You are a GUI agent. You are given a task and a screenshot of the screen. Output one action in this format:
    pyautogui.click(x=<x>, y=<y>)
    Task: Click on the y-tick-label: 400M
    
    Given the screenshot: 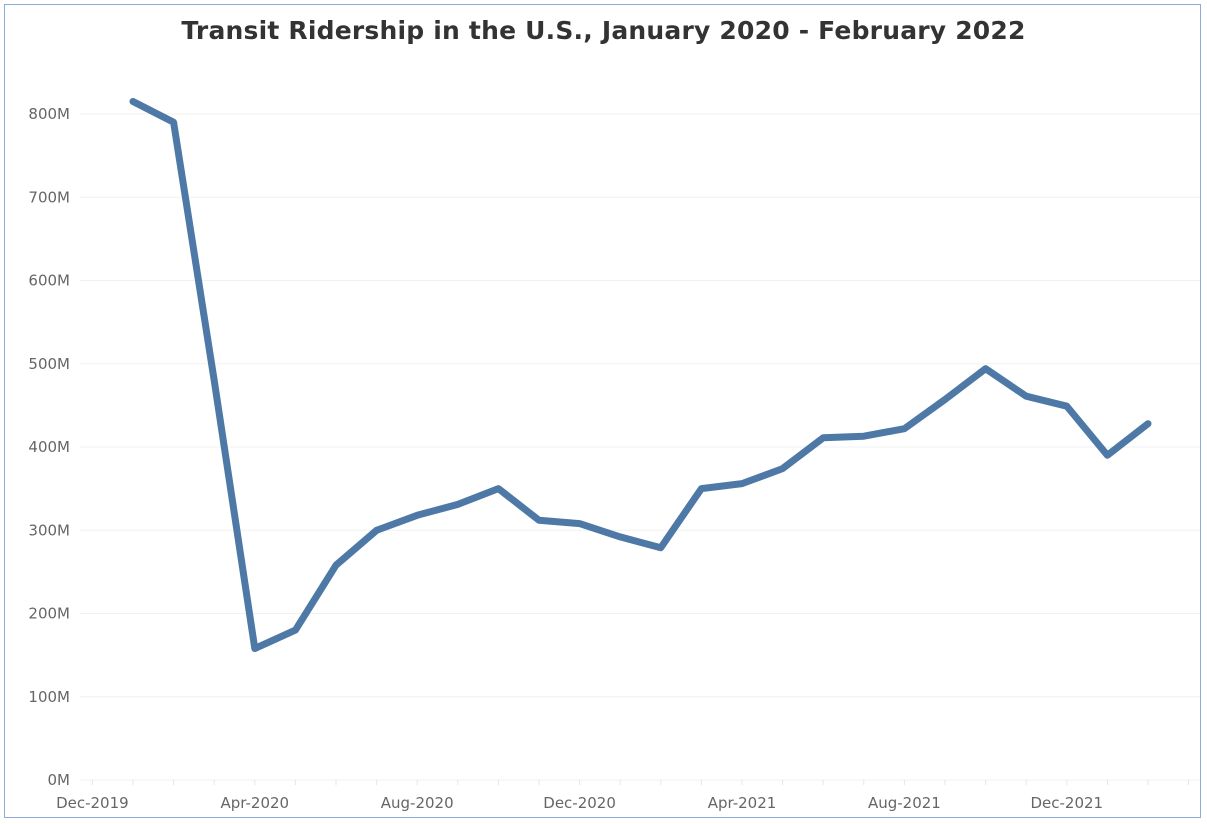 What is the action you would take?
    pyautogui.click(x=49, y=447)
    